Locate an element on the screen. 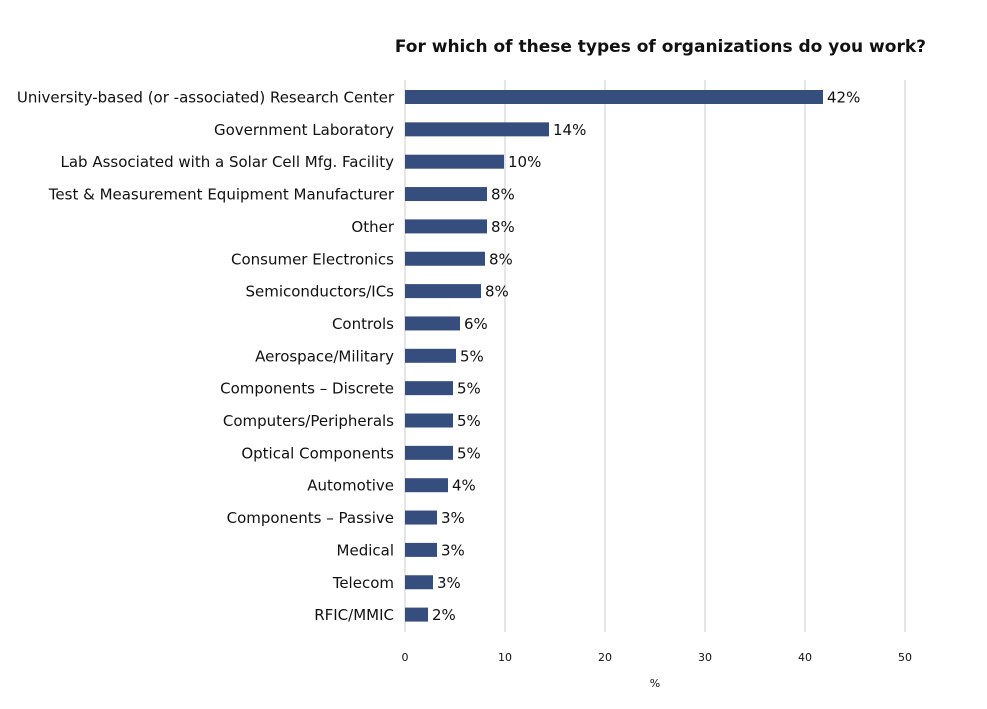 Image resolution: width=987 pixels, height=709 pixels. x-tick-label: 30 is located at coordinates (705, 657).